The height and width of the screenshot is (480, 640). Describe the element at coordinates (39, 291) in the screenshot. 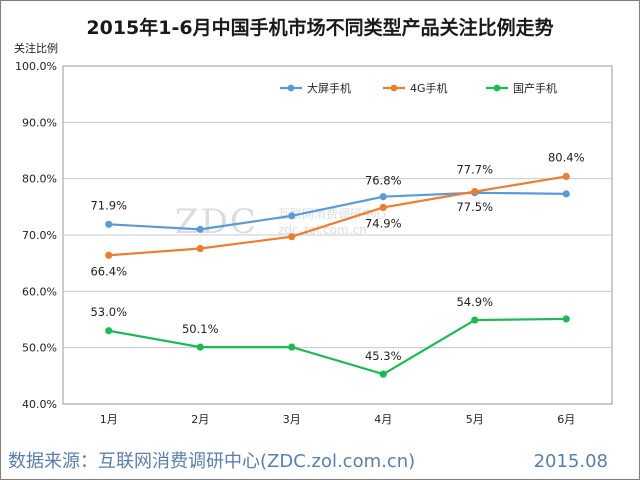

I see `y-tick-label: 60.0%` at that location.